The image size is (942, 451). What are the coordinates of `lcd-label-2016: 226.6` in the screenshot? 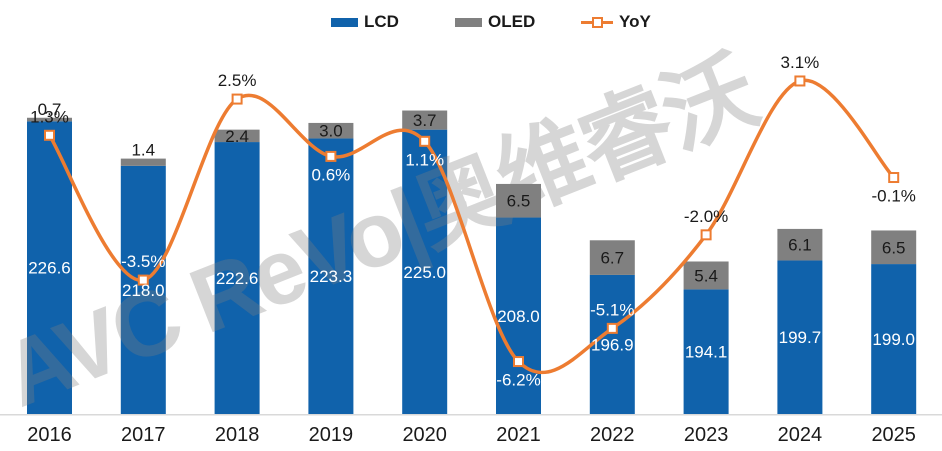 It's located at (49, 268).